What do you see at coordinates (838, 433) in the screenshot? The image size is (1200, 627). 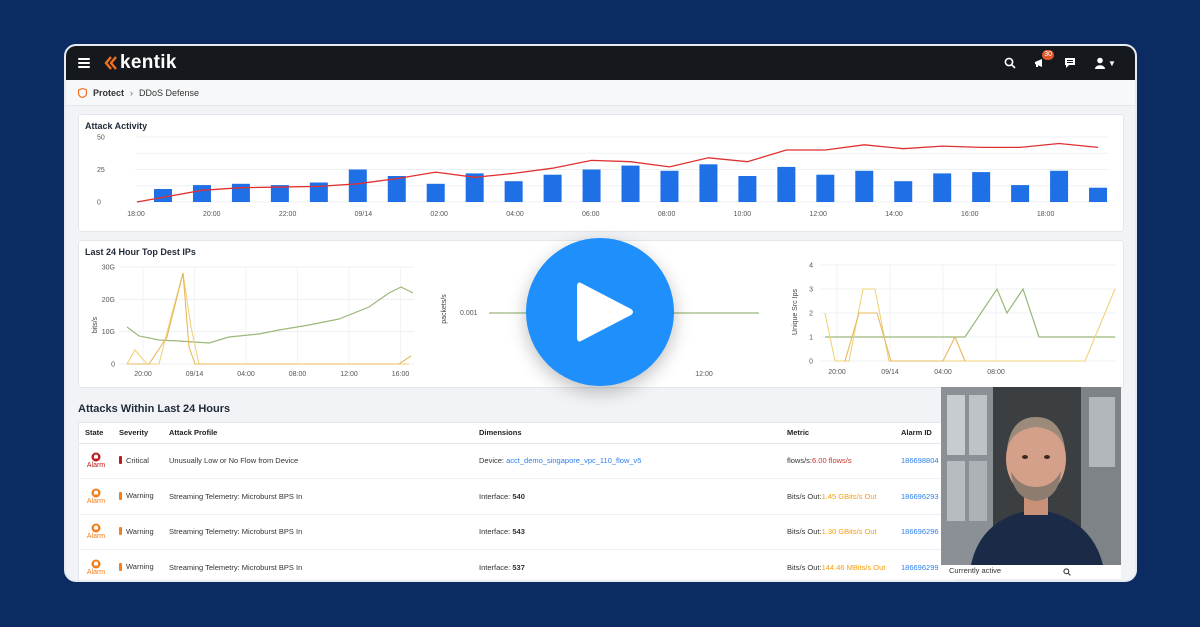 I see `col-metric: Metric` at bounding box center [838, 433].